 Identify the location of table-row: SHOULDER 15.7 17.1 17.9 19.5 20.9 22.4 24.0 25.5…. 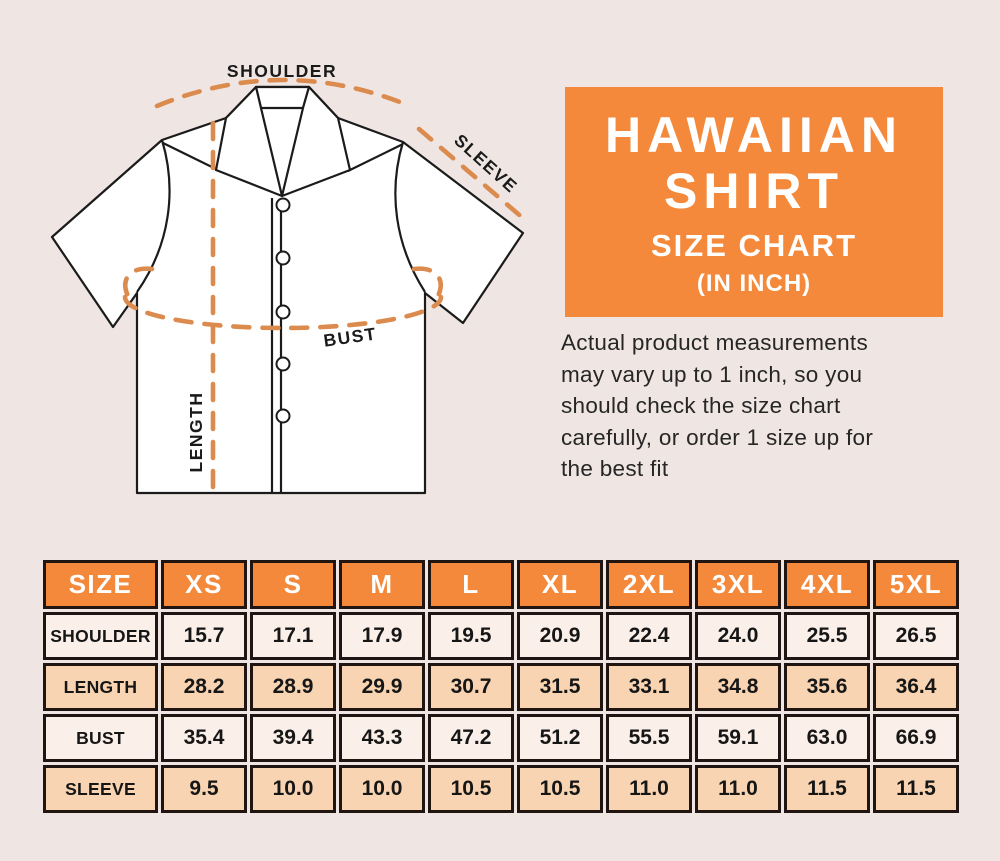
(501, 636).